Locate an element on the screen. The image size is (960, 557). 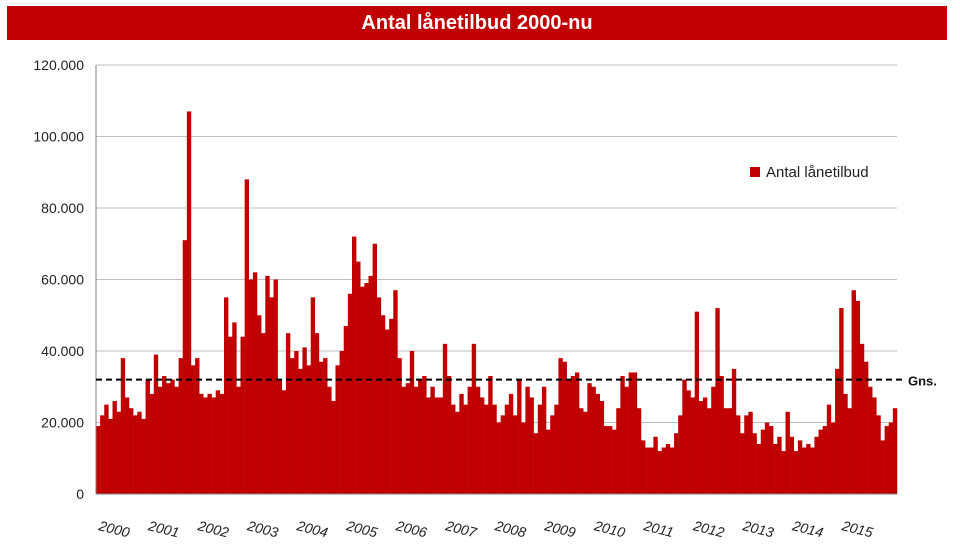
x-tick-label: 2011 is located at coordinates (658, 528).